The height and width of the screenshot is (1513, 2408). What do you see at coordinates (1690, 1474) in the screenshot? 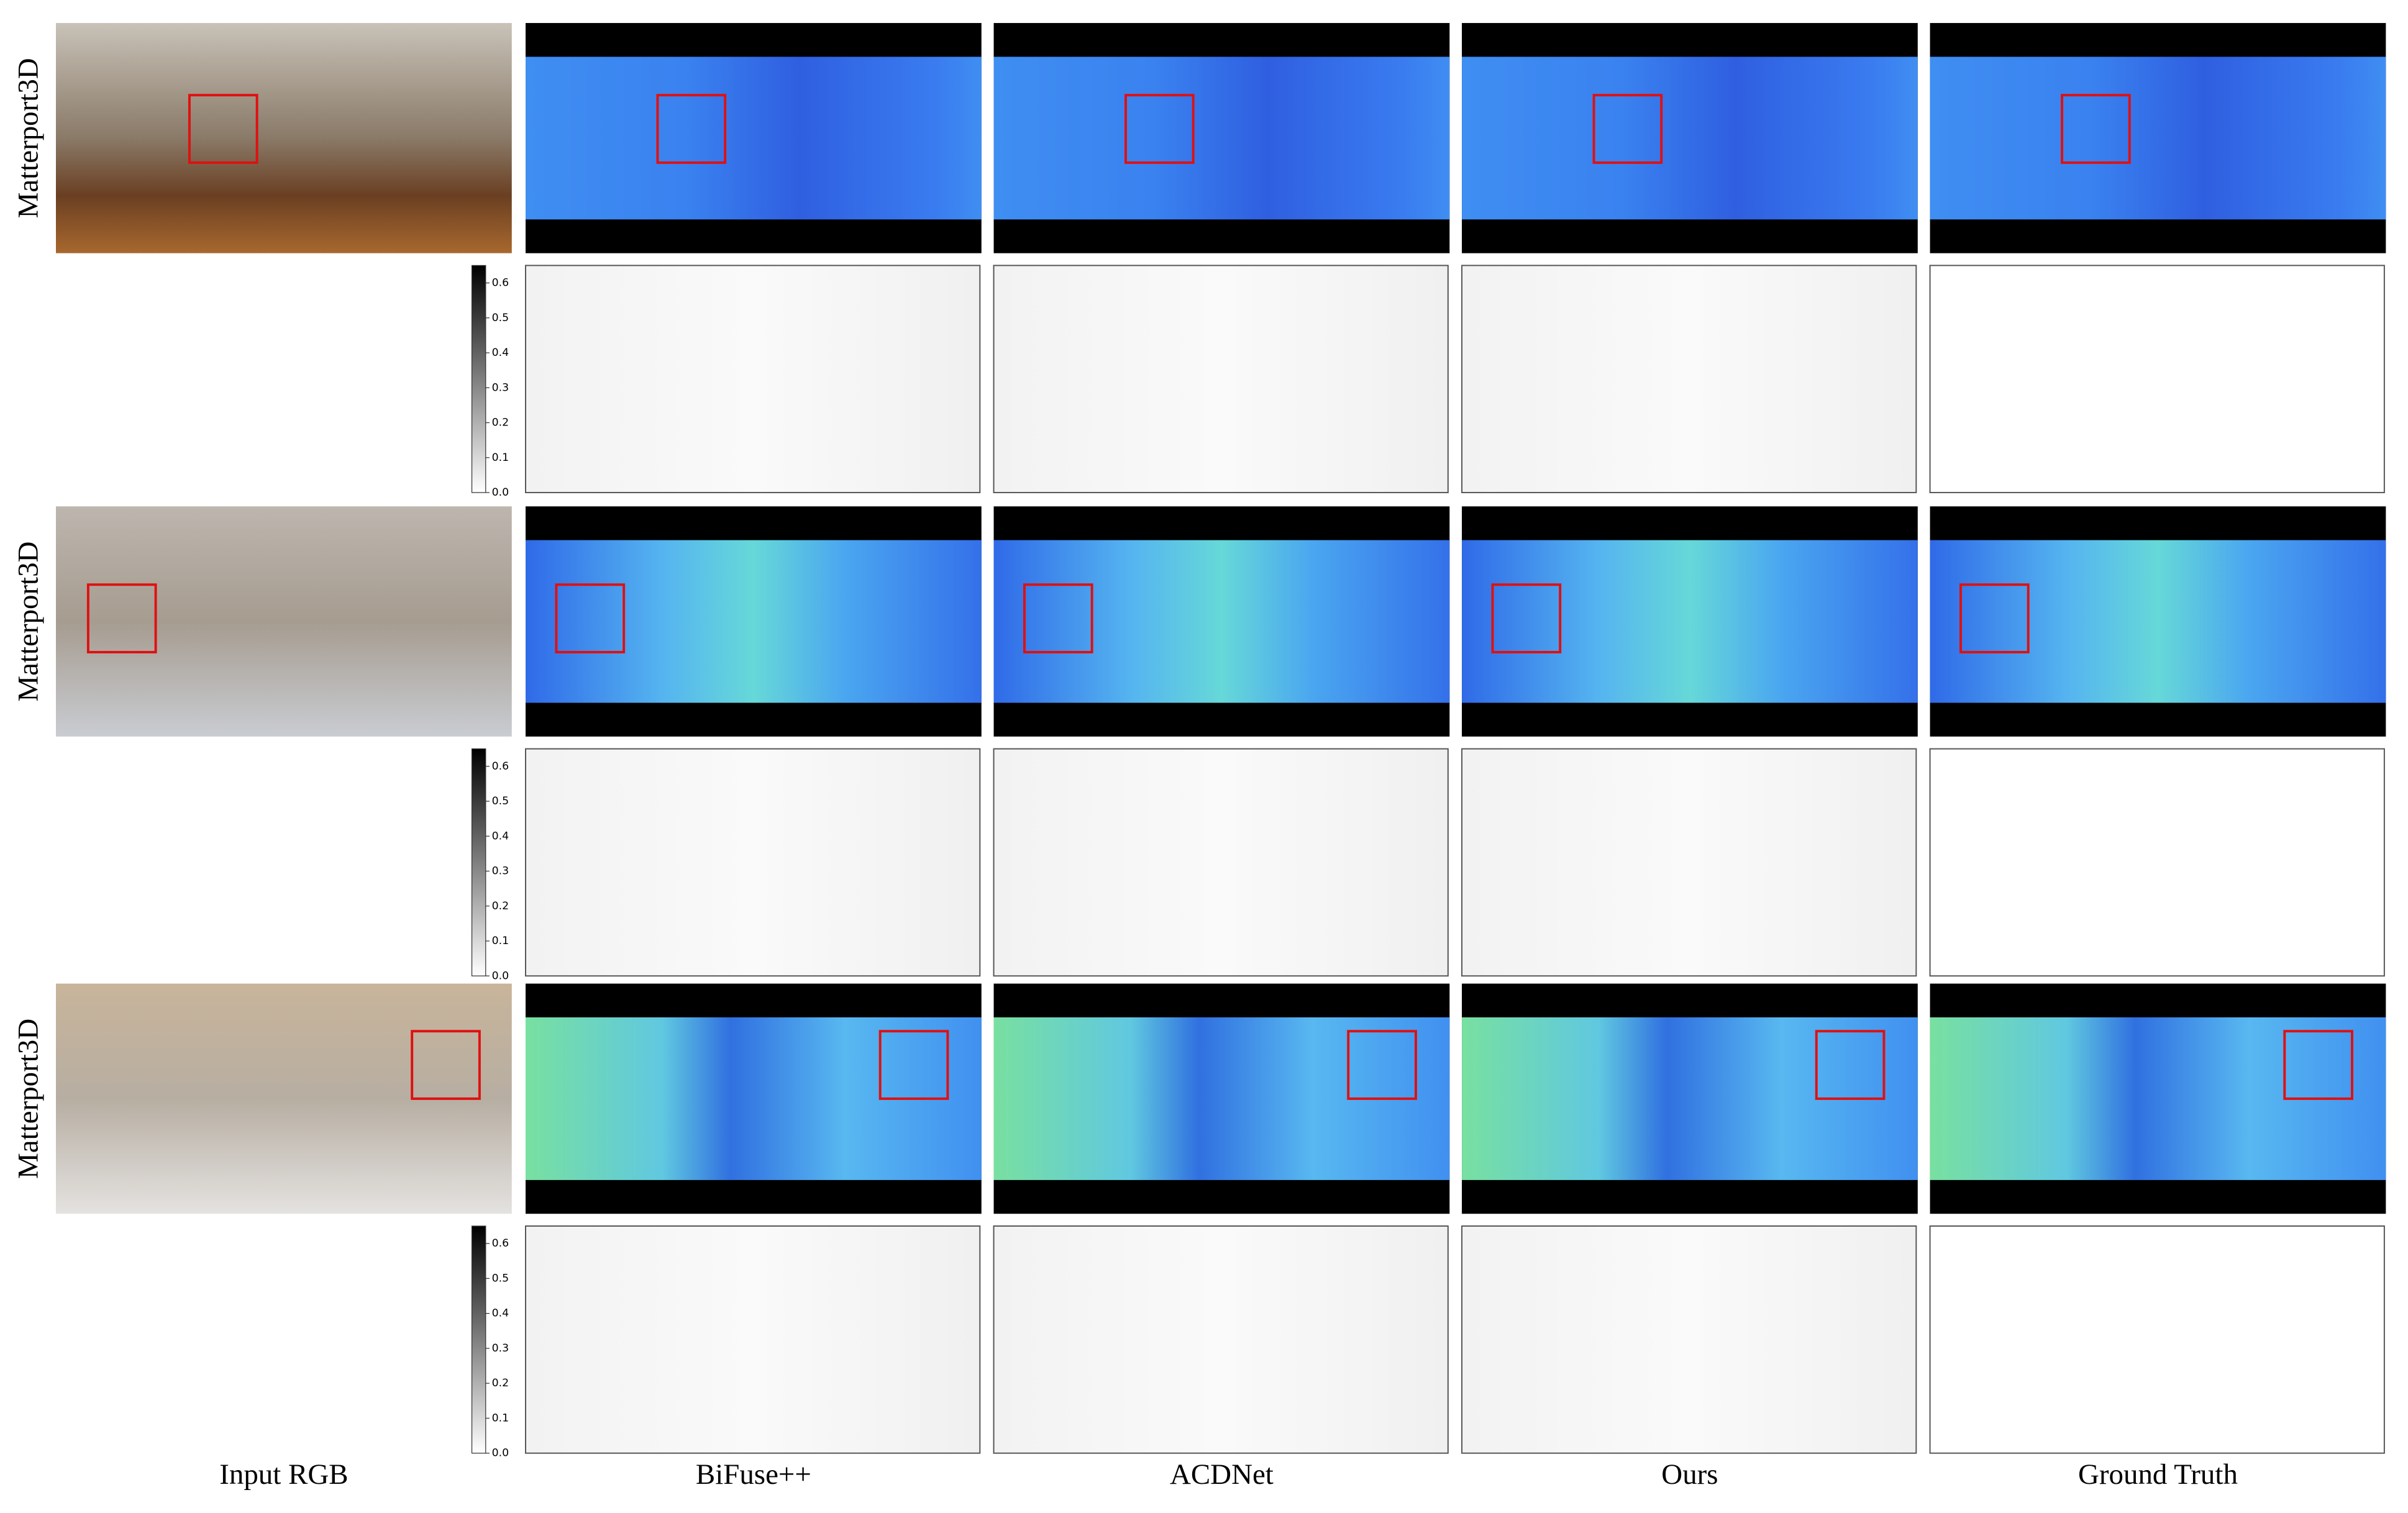
I see `column-label: Ours` at bounding box center [1690, 1474].